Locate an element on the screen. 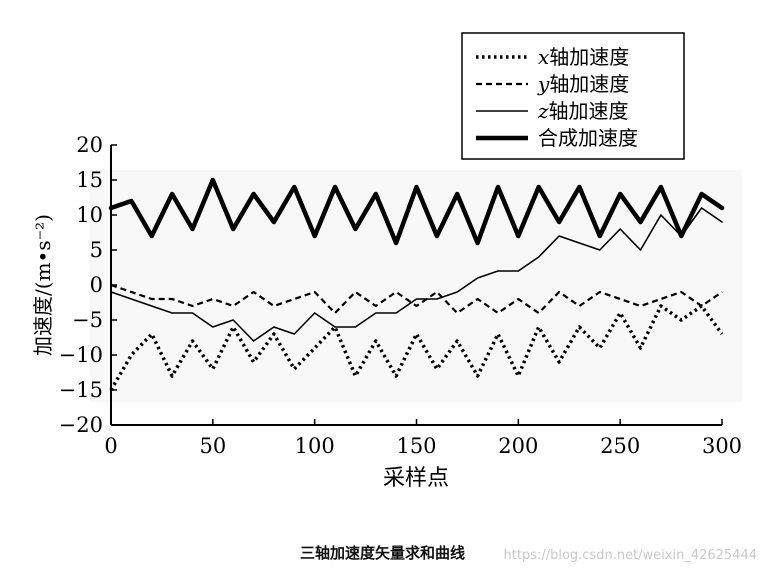 The width and height of the screenshot is (765, 579). legend-label-0: x轴加速度 is located at coordinates (583, 57).